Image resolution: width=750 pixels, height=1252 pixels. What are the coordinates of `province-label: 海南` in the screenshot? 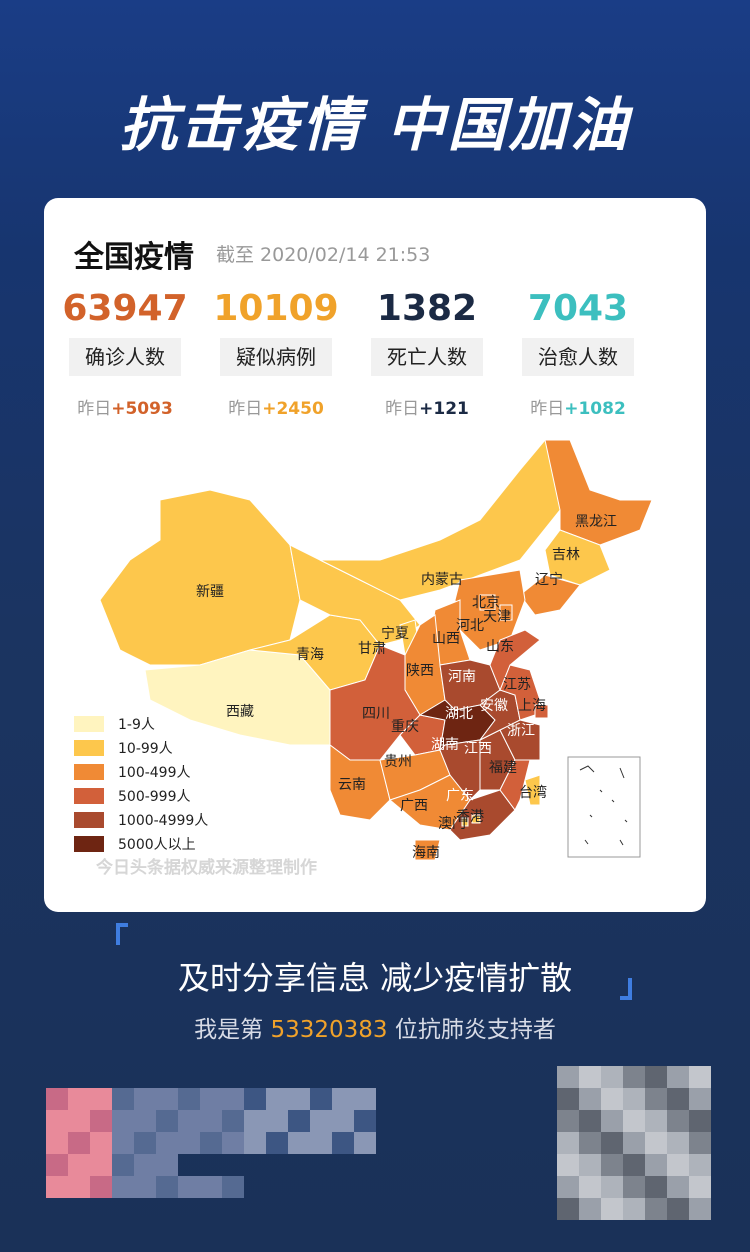 It's located at (426, 853).